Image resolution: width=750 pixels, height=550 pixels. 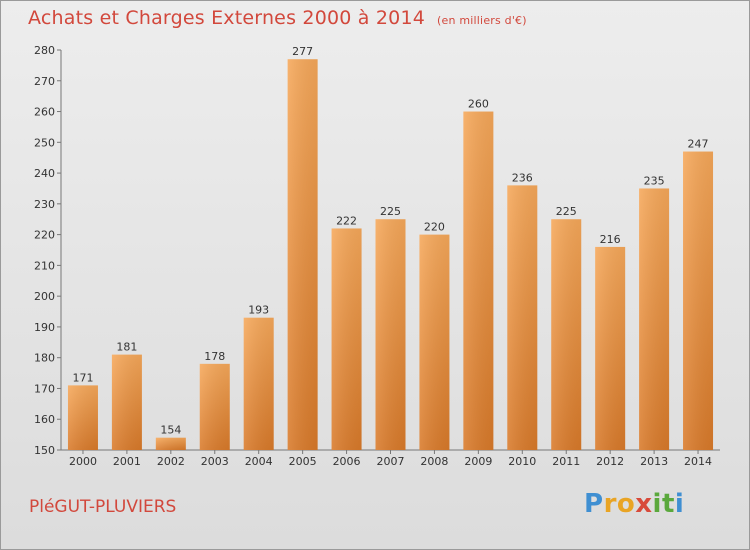 What do you see at coordinates (127, 461) in the screenshot?
I see `x-tick-label: 2001` at bounding box center [127, 461].